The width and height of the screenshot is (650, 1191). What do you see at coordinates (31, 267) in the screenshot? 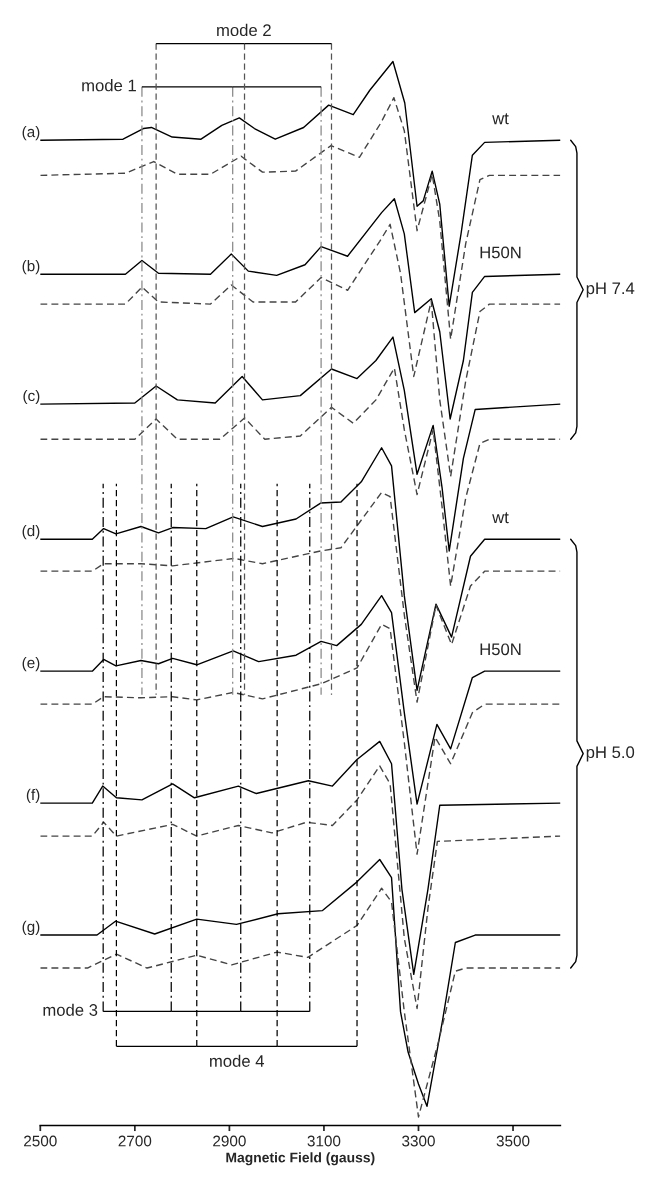
I see `series-label: (b)` at bounding box center [31, 267].